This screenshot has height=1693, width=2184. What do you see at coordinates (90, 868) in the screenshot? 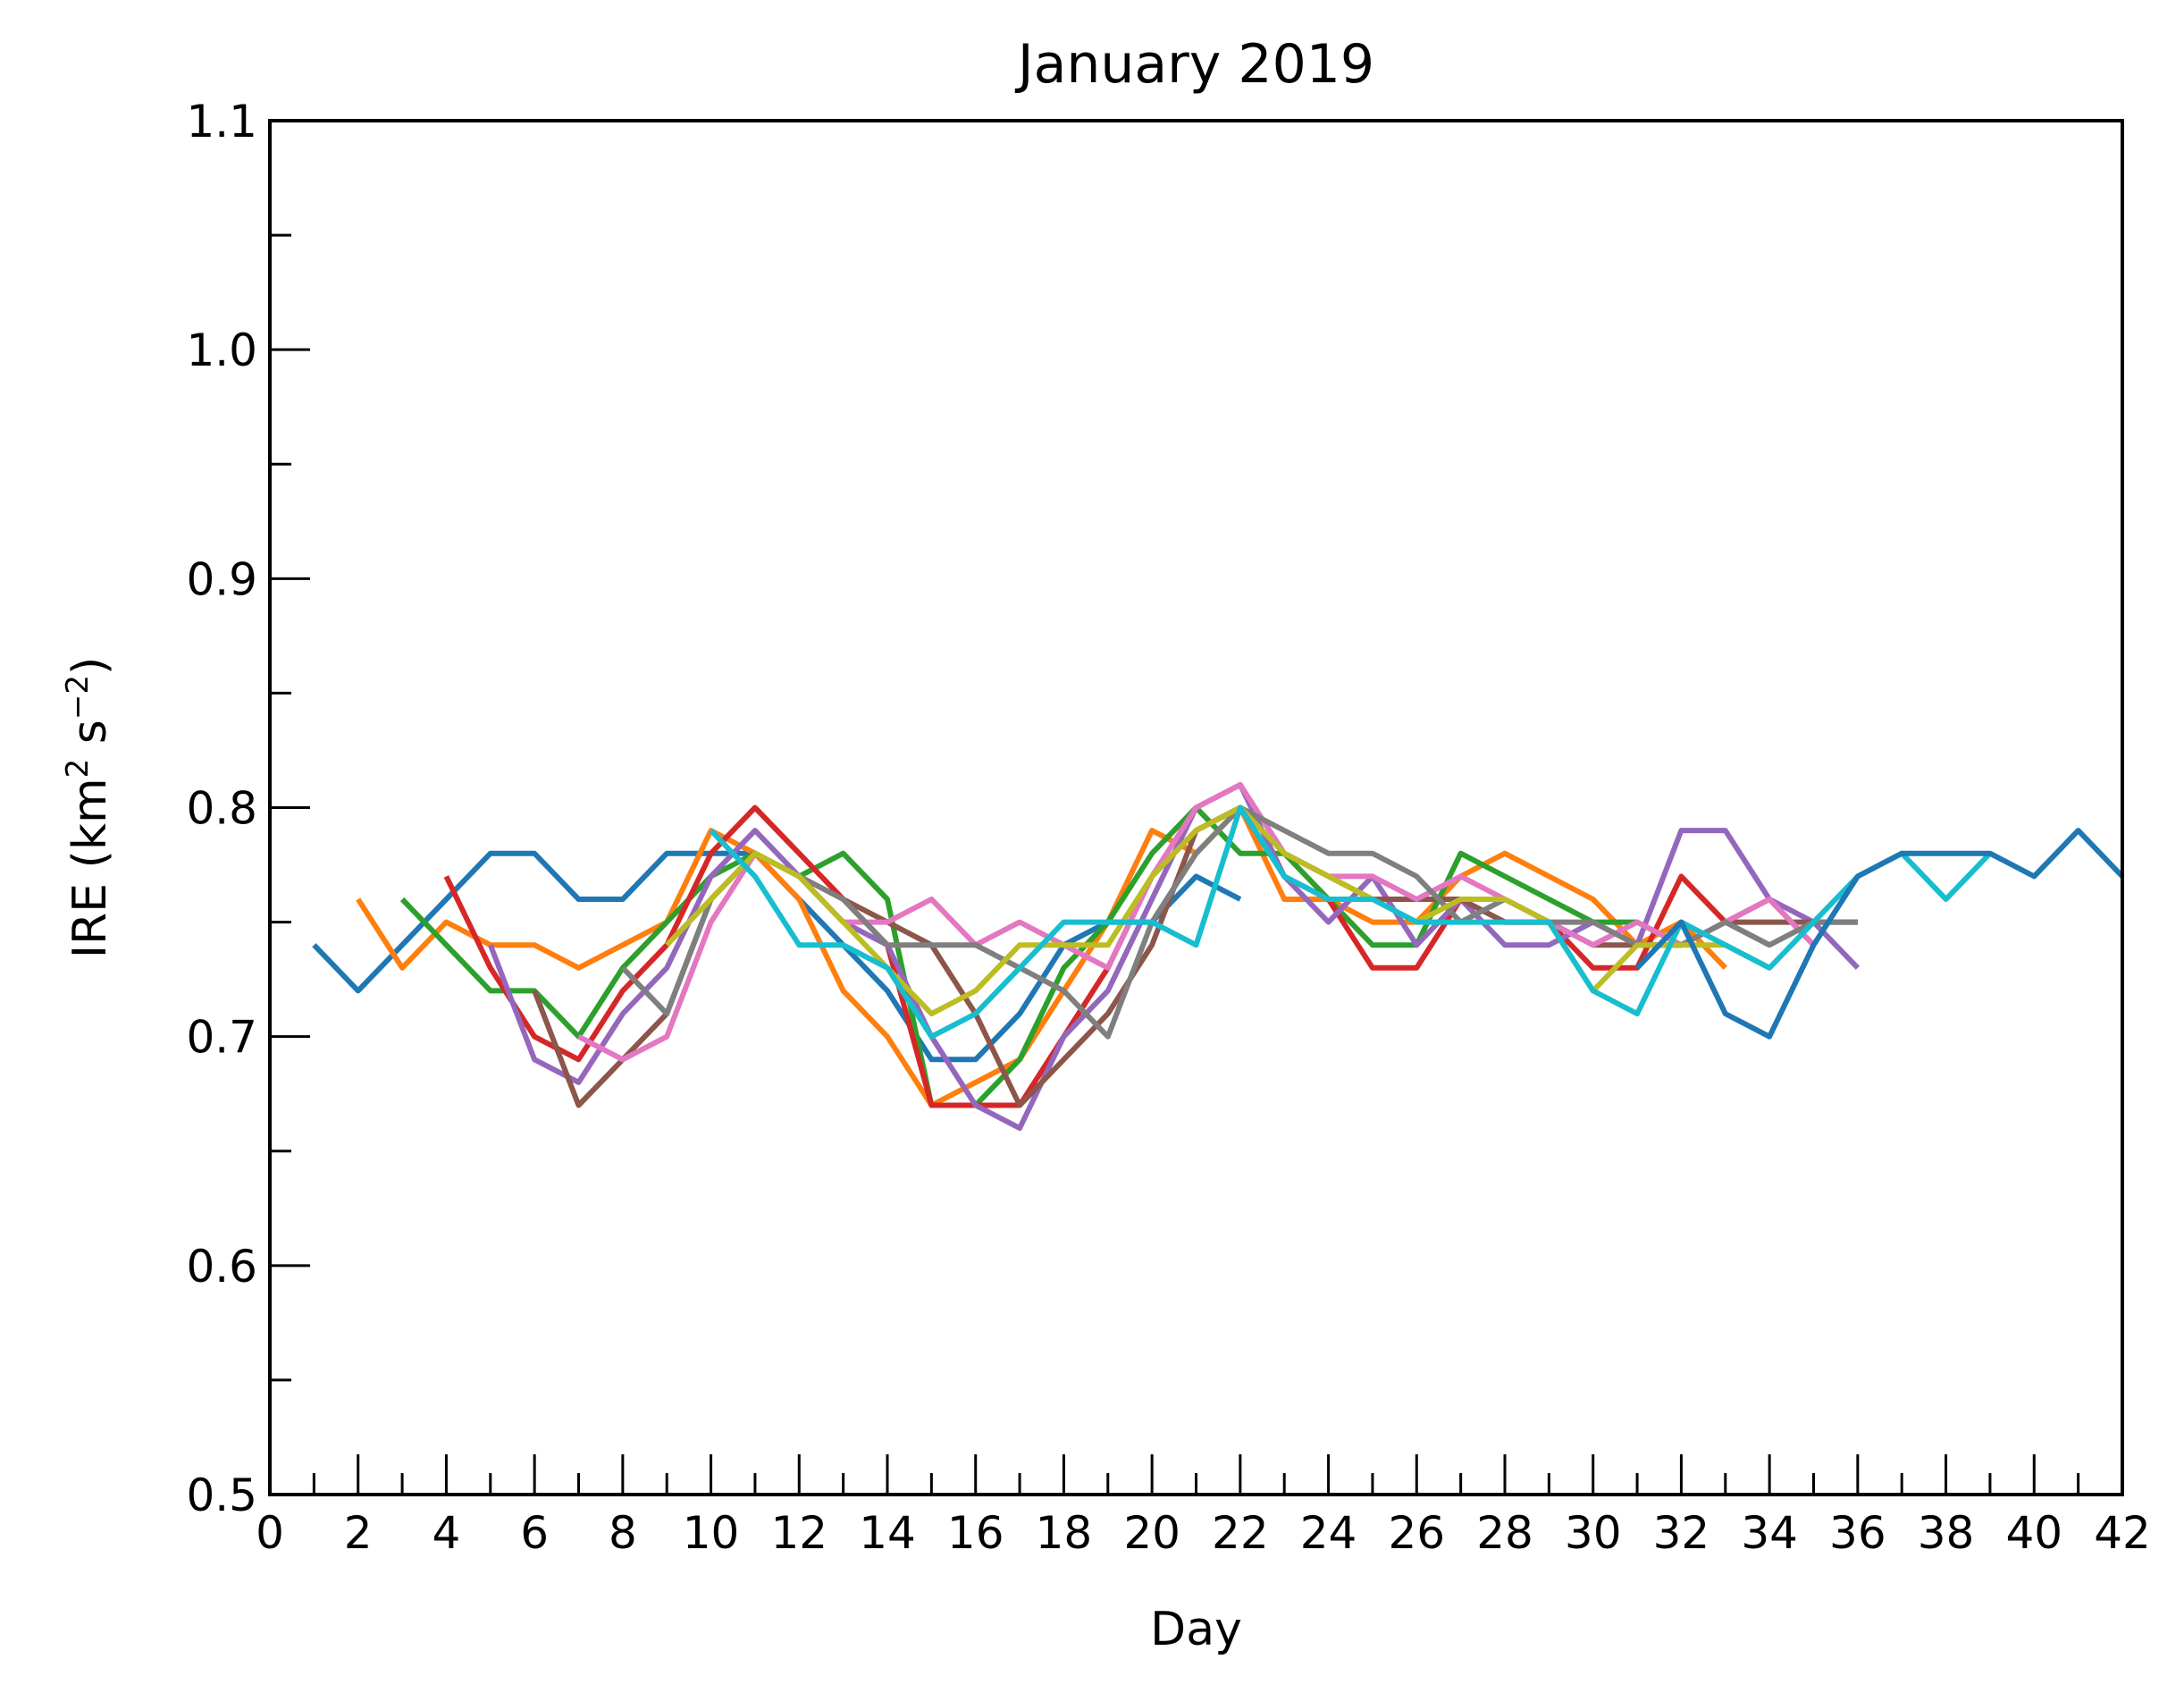
I see `y-axis-title-part-1: IRE (km` at bounding box center [90, 868].